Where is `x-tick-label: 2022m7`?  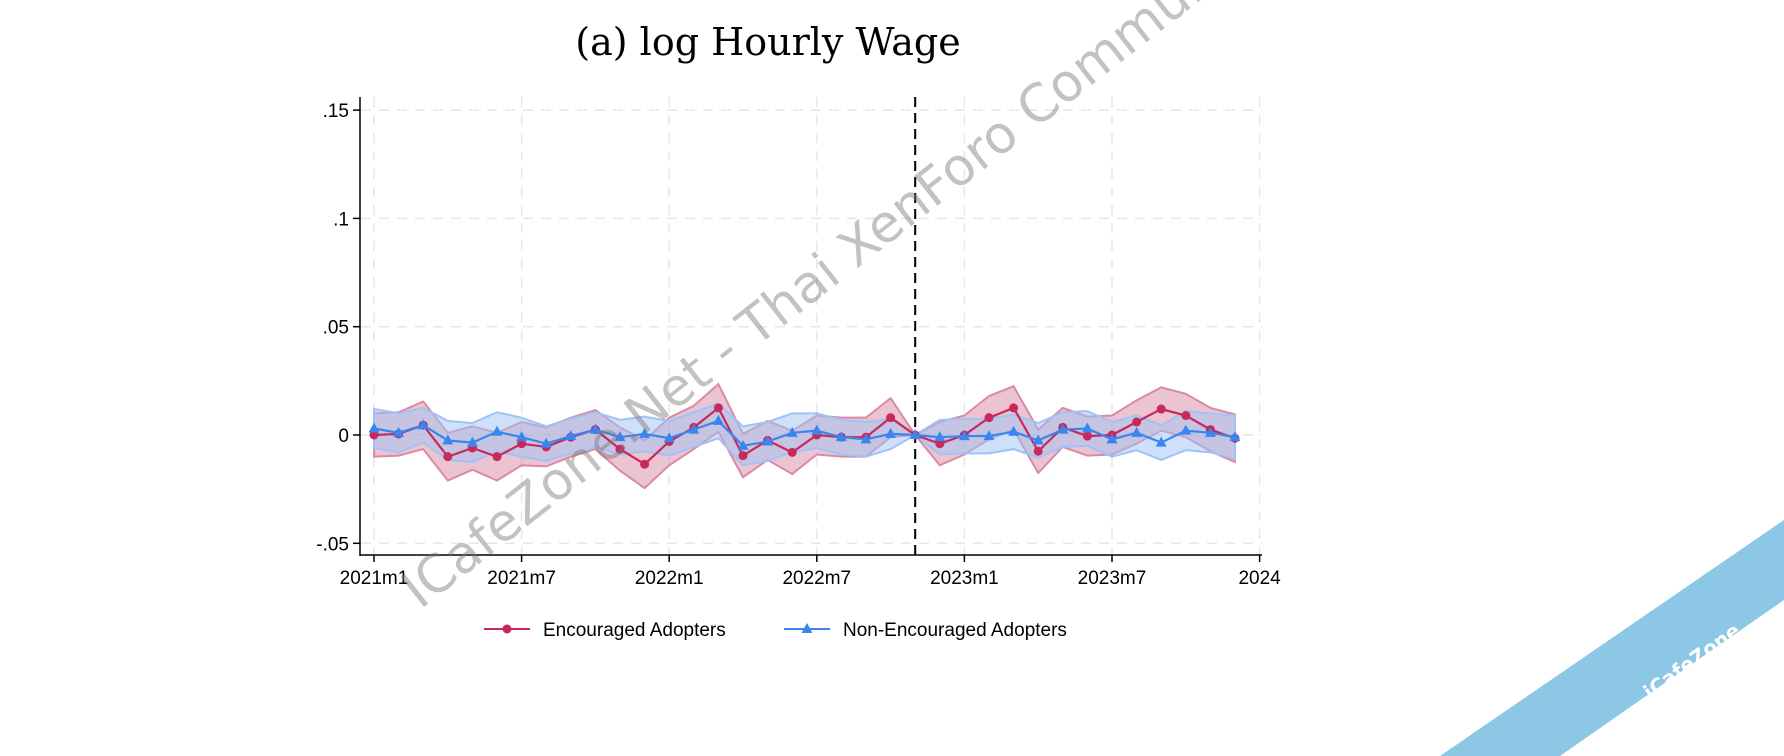 x-tick-label: 2022m7 is located at coordinates (816, 578).